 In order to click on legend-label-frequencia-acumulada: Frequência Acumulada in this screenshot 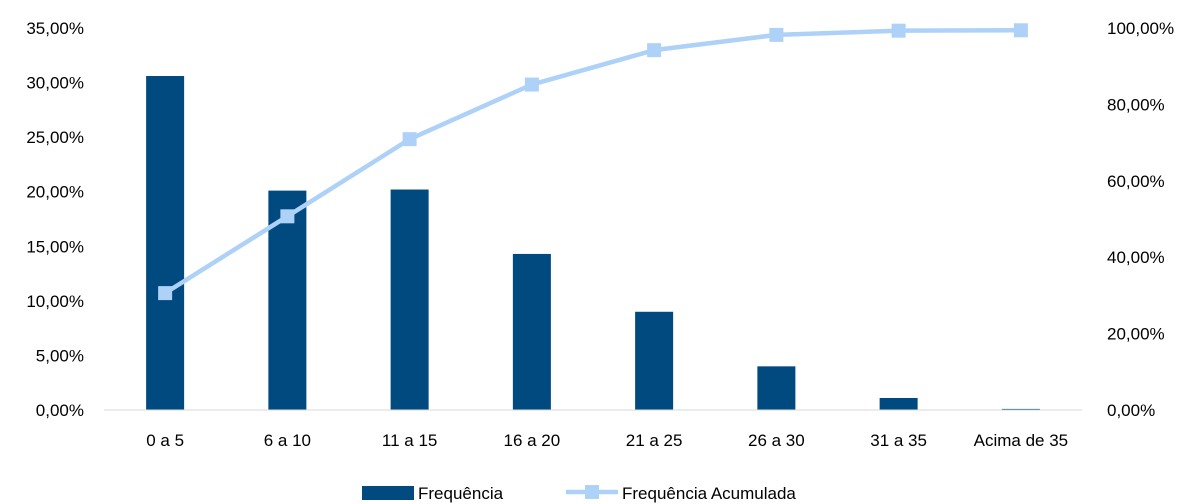, I will do `click(709, 493)`.